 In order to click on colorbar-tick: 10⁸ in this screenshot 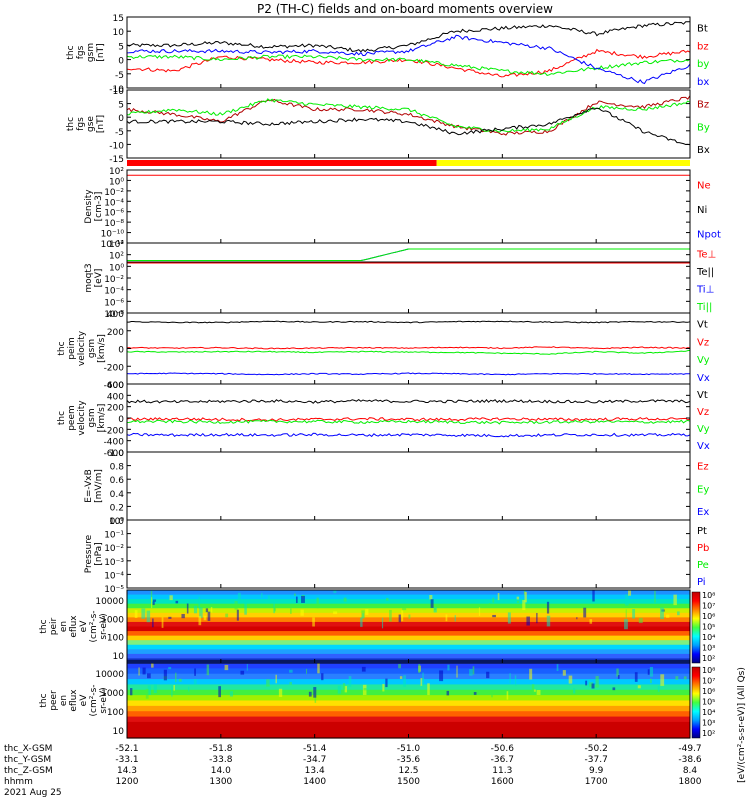, I will do `click(708, 670)`.